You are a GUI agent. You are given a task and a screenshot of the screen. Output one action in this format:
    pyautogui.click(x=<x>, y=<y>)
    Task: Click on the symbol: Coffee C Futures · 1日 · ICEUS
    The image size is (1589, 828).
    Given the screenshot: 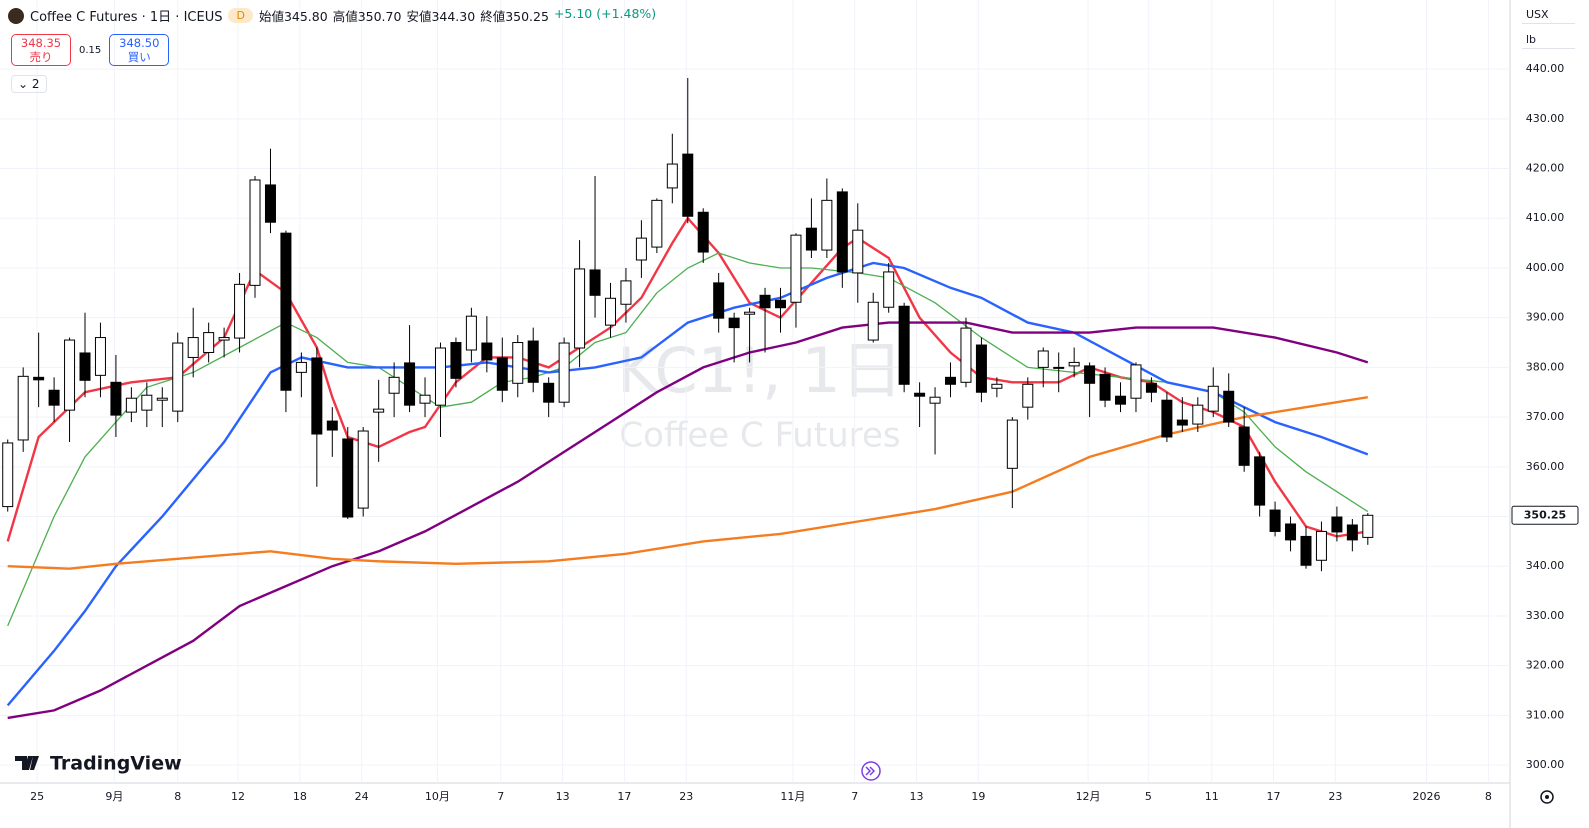 What is the action you would take?
    pyautogui.click(x=126, y=17)
    